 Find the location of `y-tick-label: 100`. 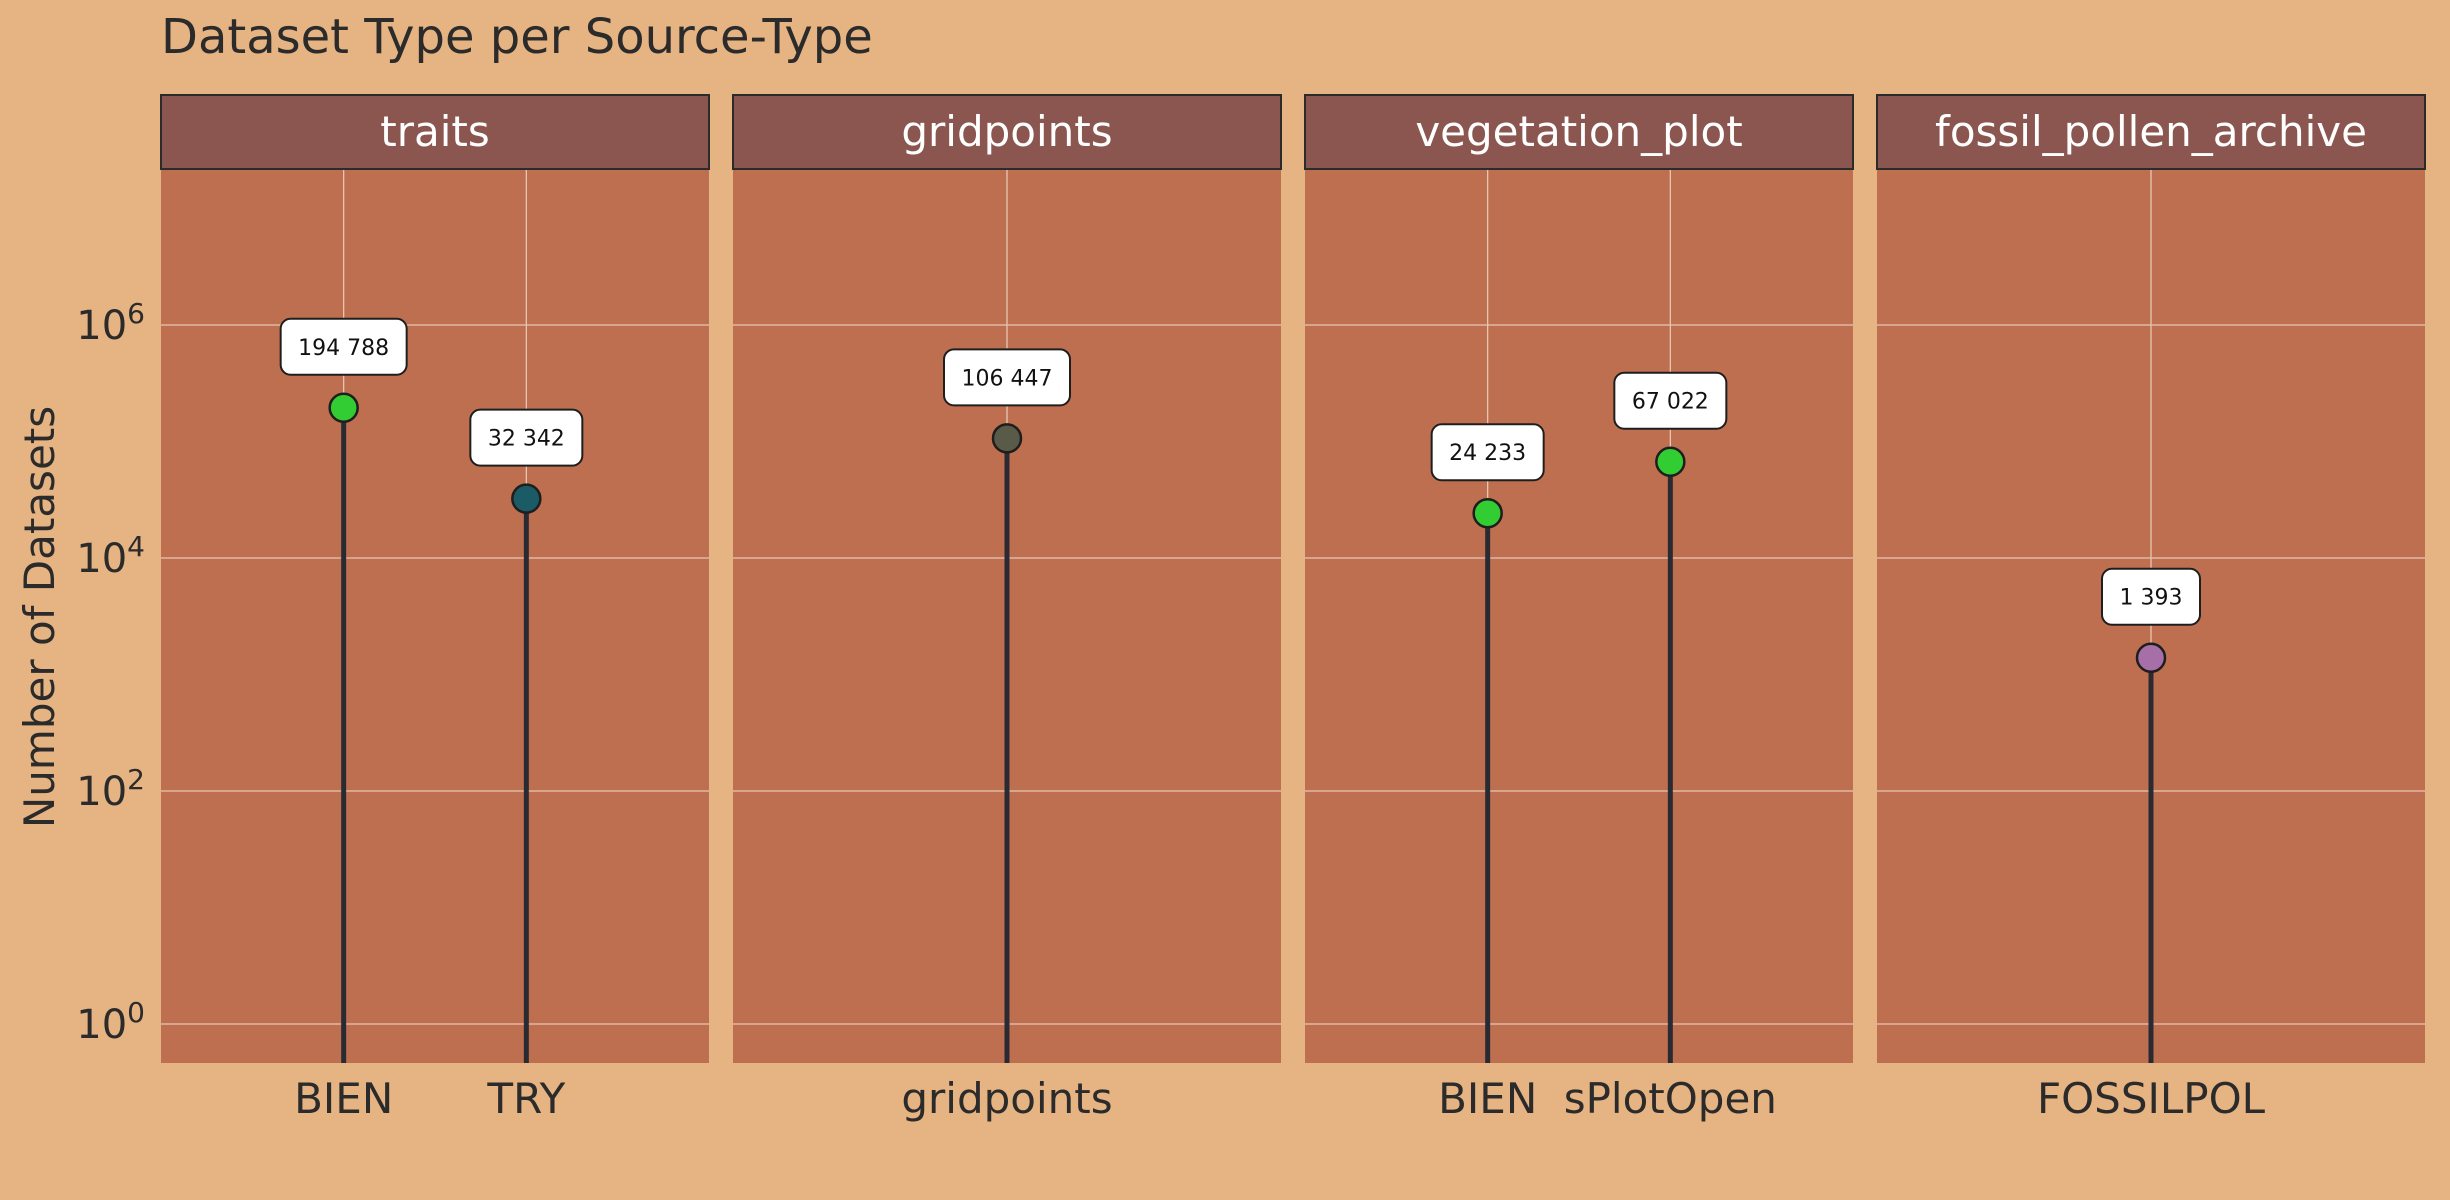

y-tick-label: 100 is located at coordinates (110, 1022).